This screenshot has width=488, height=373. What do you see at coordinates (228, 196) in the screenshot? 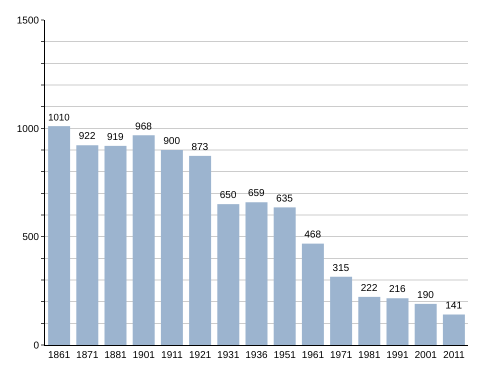
I see `data-label: 650` at bounding box center [228, 196].